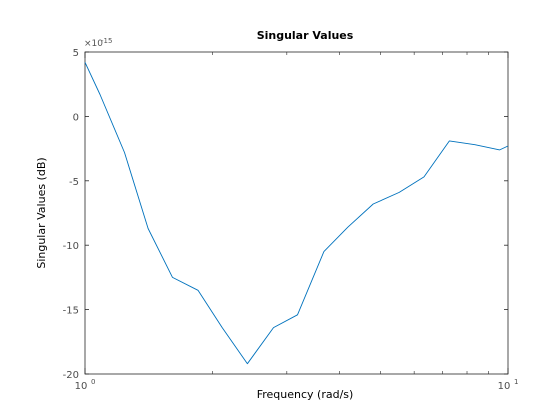 This screenshot has width=560, height=420. I want to click on y-axis-multiplier: ×10 -15, so click(98, 43).